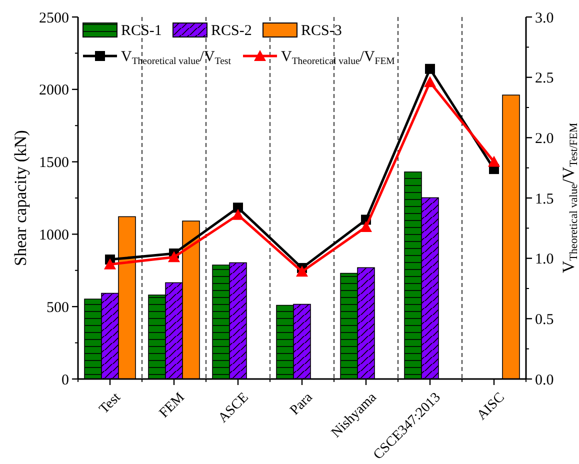 The image size is (579, 464). What do you see at coordinates (54, 18) in the screenshot?
I see `y-tick-label: 2500` at bounding box center [54, 18].